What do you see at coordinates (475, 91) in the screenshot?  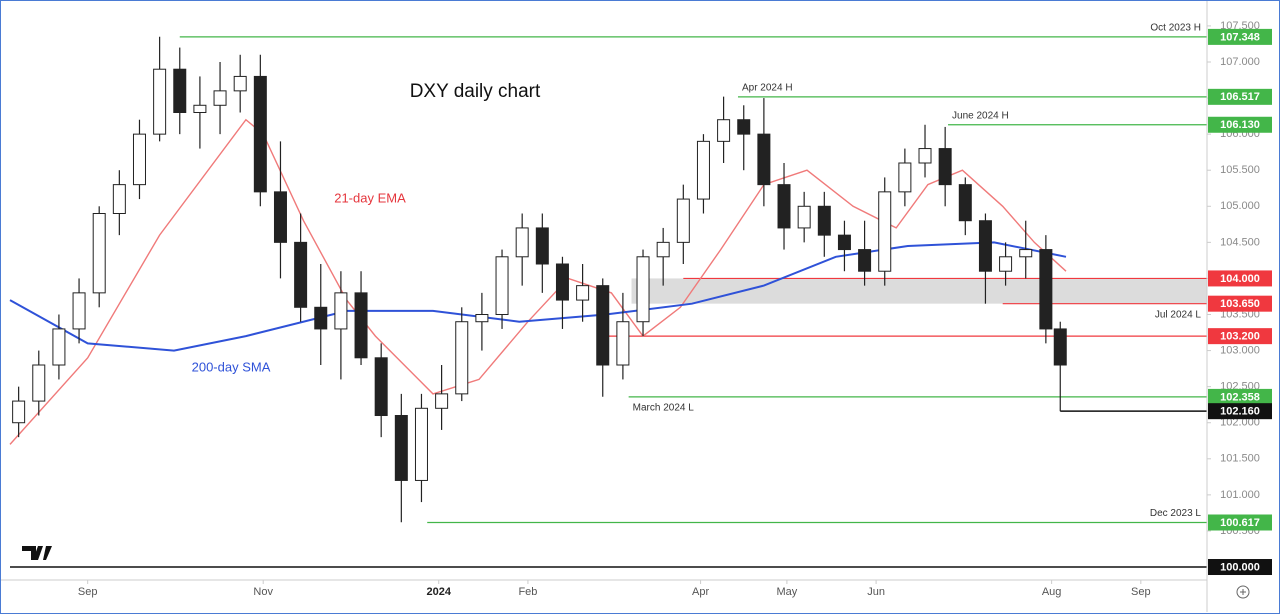 I see `chart-title: DXY daily chart` at bounding box center [475, 91].